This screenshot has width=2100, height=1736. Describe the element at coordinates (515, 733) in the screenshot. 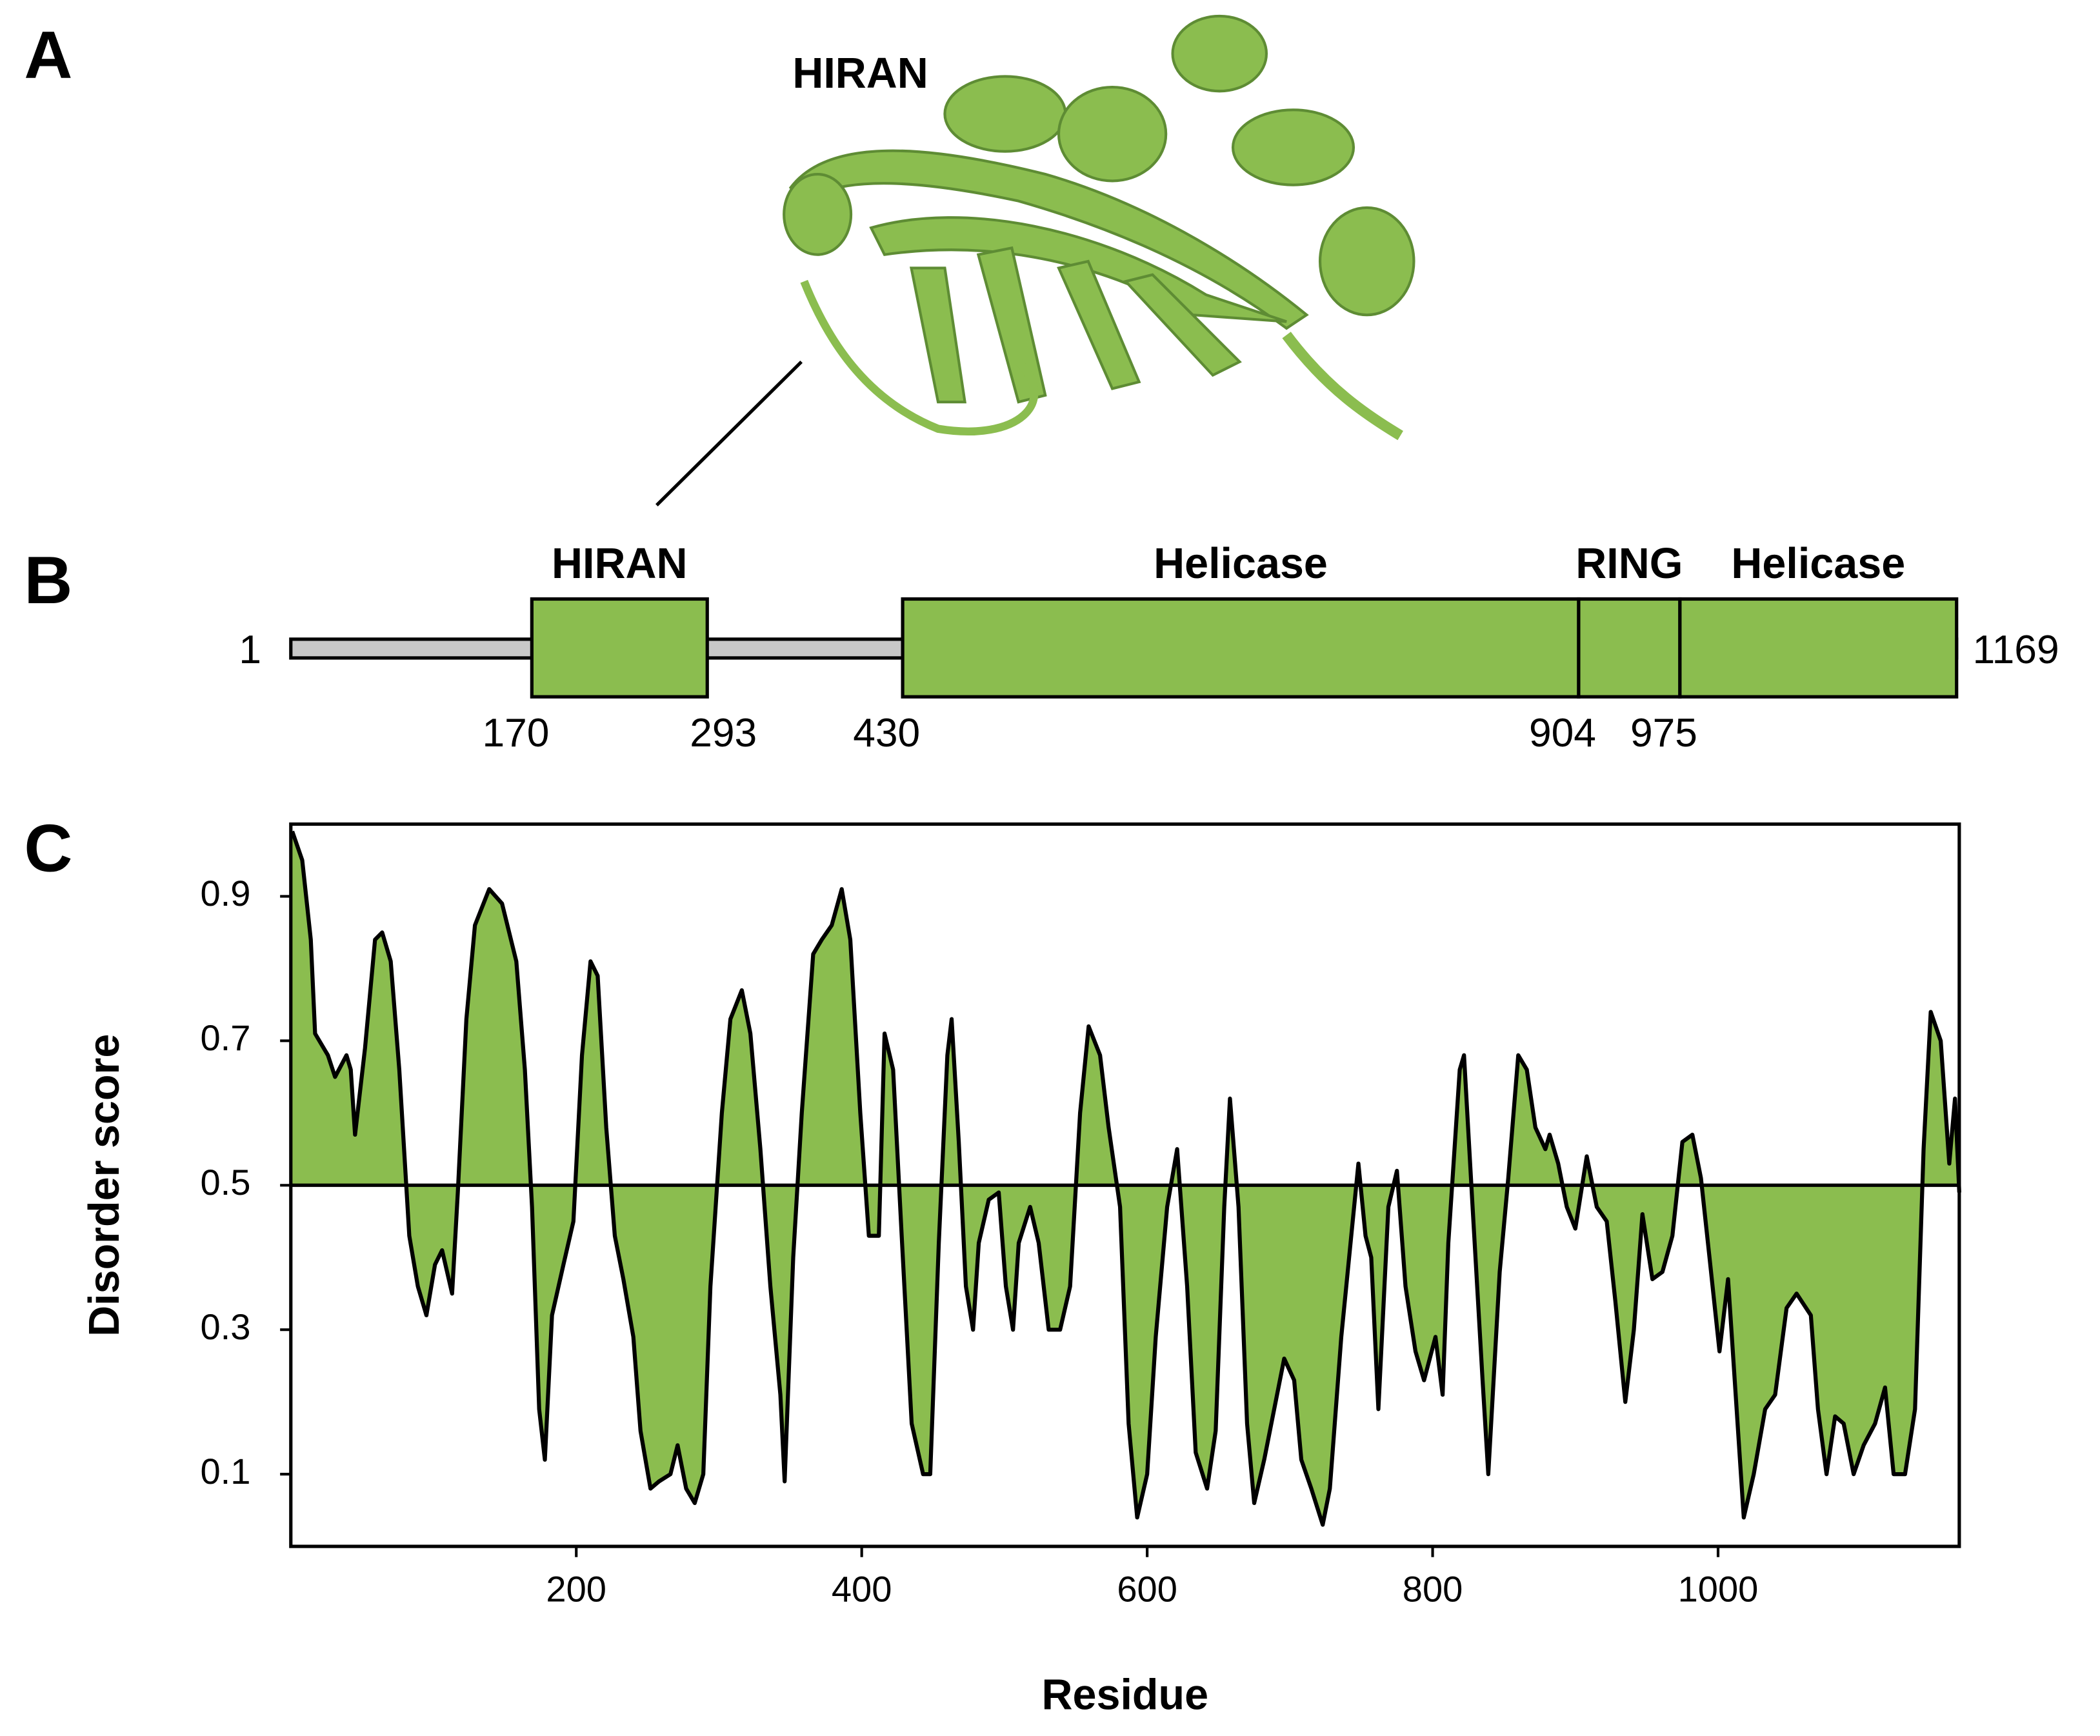

I see `domain-start: 170` at that location.